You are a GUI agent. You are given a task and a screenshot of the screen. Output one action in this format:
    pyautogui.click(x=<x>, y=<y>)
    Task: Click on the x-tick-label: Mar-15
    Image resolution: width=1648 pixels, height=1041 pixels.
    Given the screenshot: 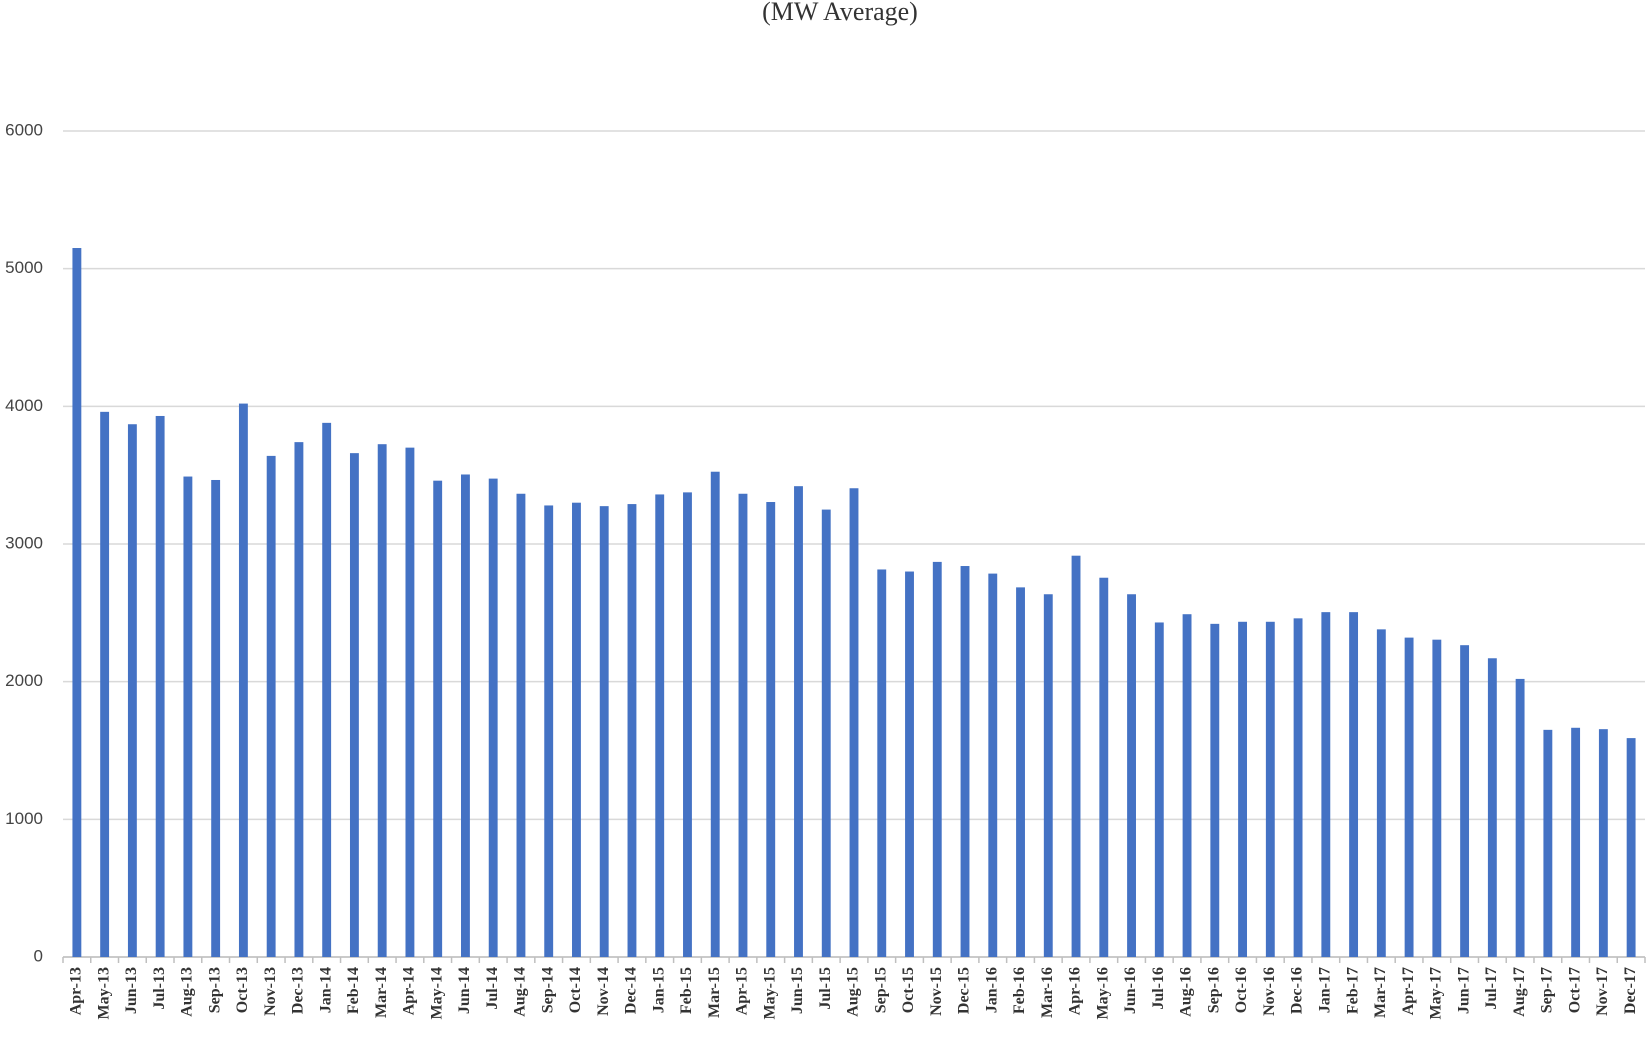 What is the action you would take?
    pyautogui.click(x=714, y=992)
    